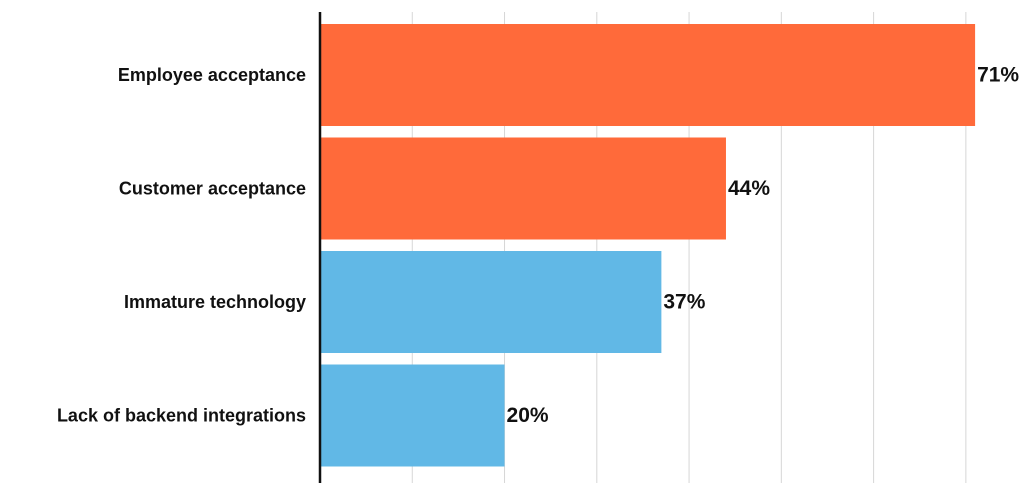  I want to click on data-label: 44%, so click(749, 188).